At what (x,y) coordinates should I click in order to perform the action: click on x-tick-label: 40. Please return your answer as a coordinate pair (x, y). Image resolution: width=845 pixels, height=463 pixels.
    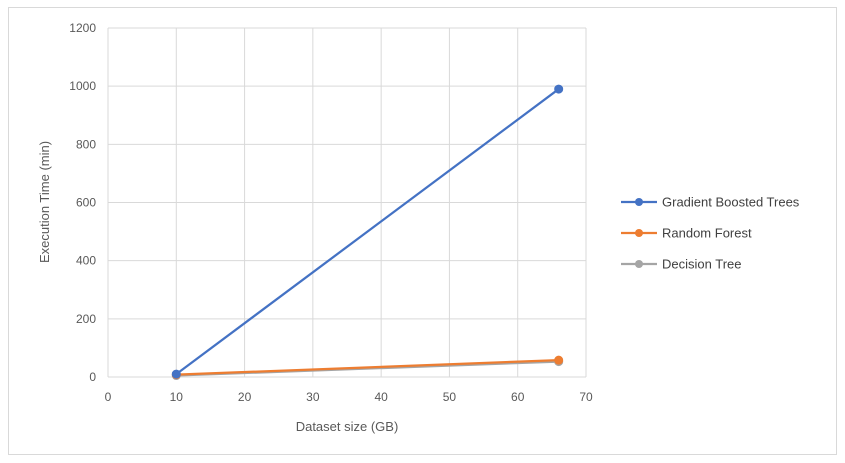
    Looking at the image, I should click on (381, 397).